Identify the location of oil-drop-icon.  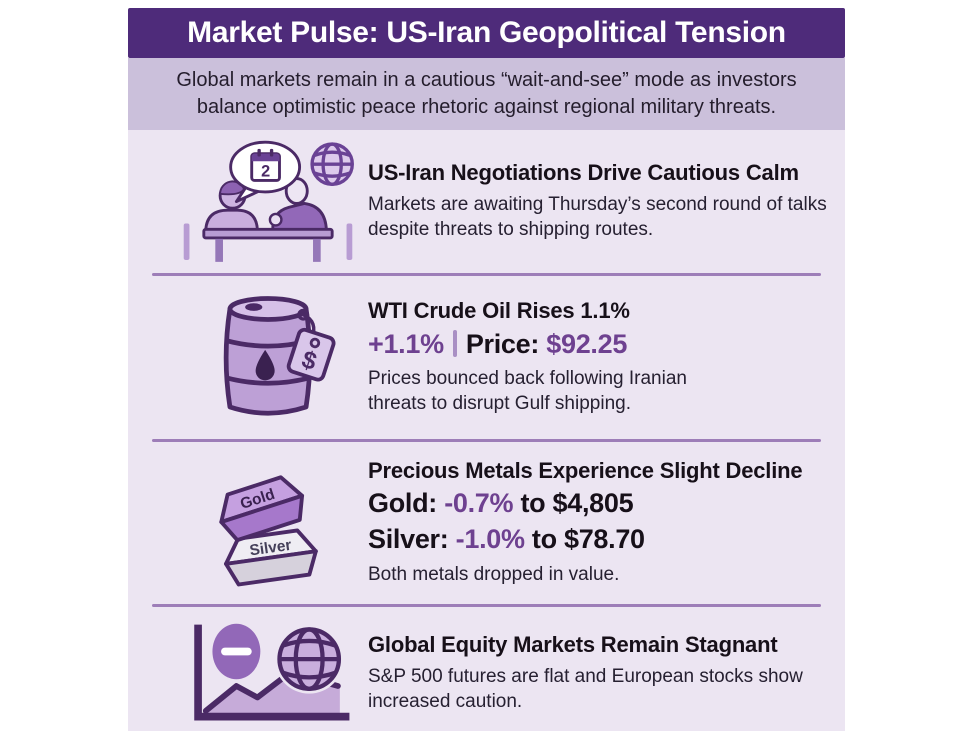
(265, 364).